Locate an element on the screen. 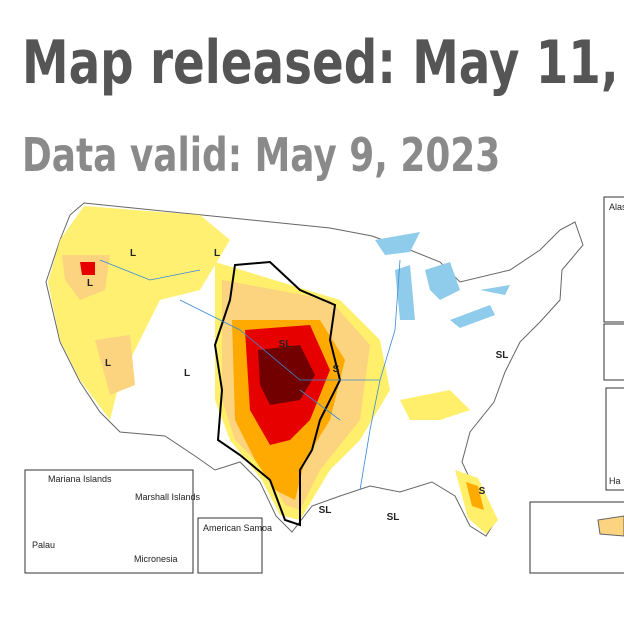  small-inset is located at coordinates (613, 352).